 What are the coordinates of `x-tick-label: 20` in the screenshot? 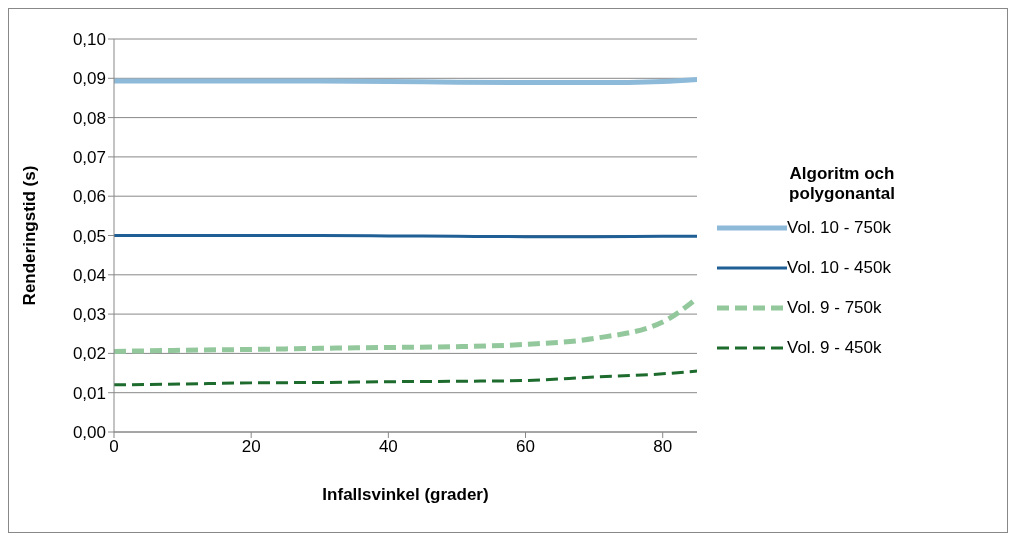 It's located at (251, 447).